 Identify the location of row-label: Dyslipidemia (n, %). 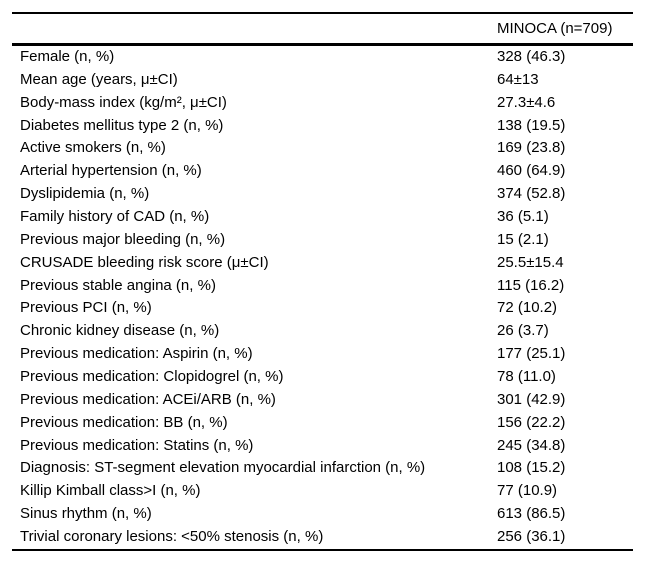
(85, 194).